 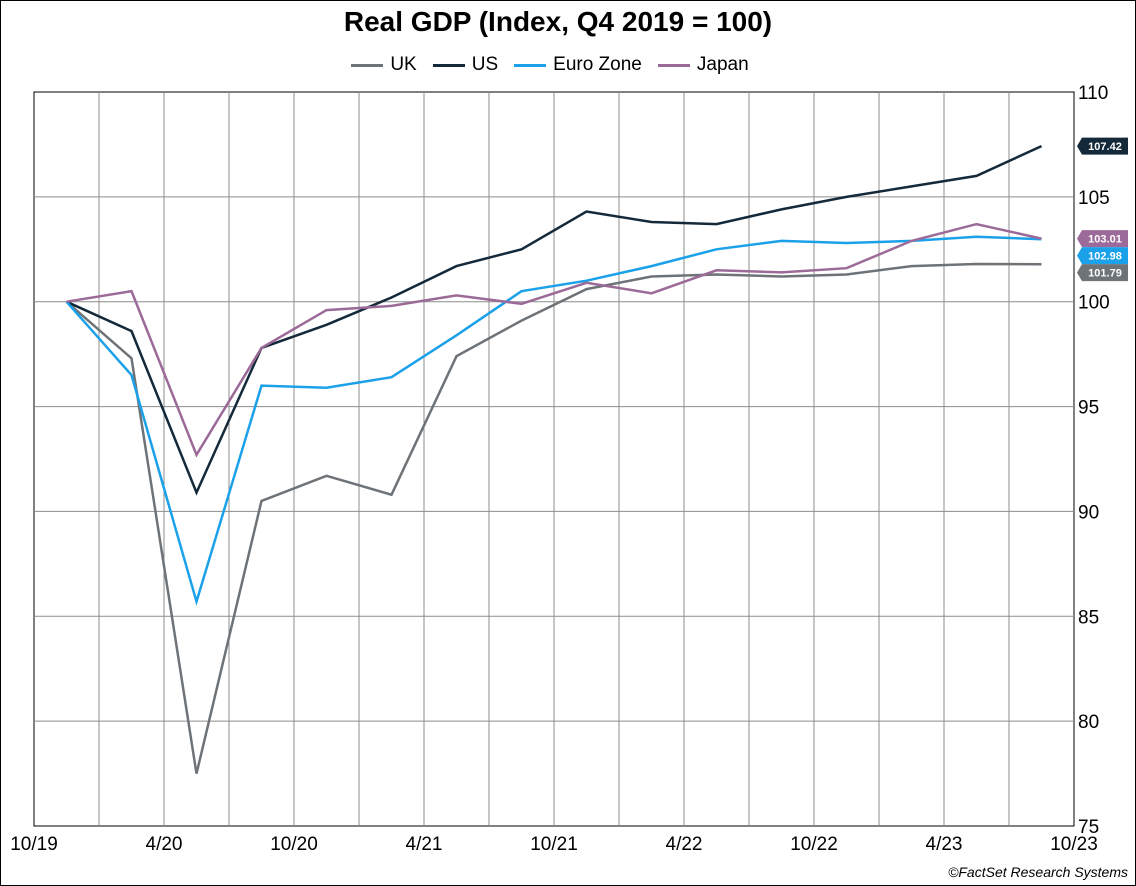 I want to click on y-tick-label: 90, so click(x=1088, y=512).